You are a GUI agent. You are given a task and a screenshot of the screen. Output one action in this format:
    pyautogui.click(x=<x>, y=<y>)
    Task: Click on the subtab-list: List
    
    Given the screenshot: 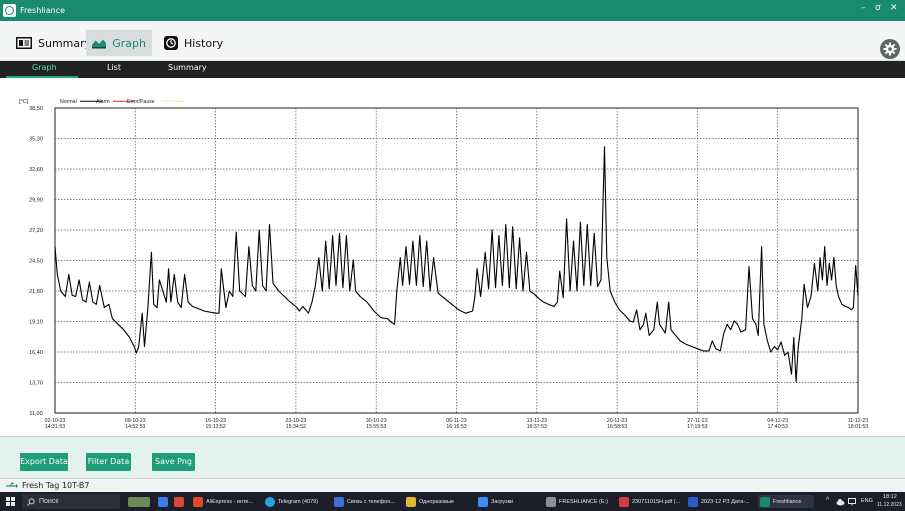 What is the action you would take?
    pyautogui.click(x=114, y=67)
    